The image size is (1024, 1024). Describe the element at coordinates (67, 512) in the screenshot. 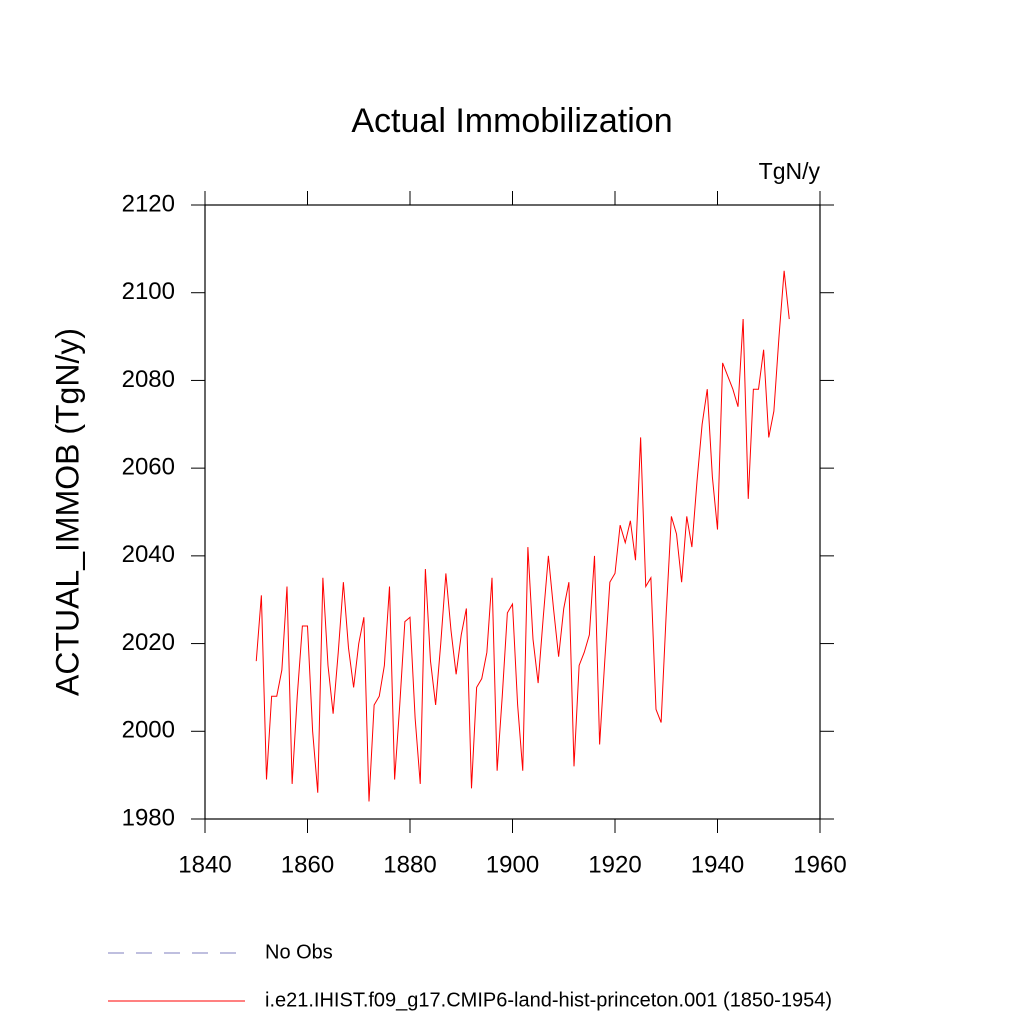

I see `y-axis-label: ACTUAL_IMMOB (TgN/y)` at that location.